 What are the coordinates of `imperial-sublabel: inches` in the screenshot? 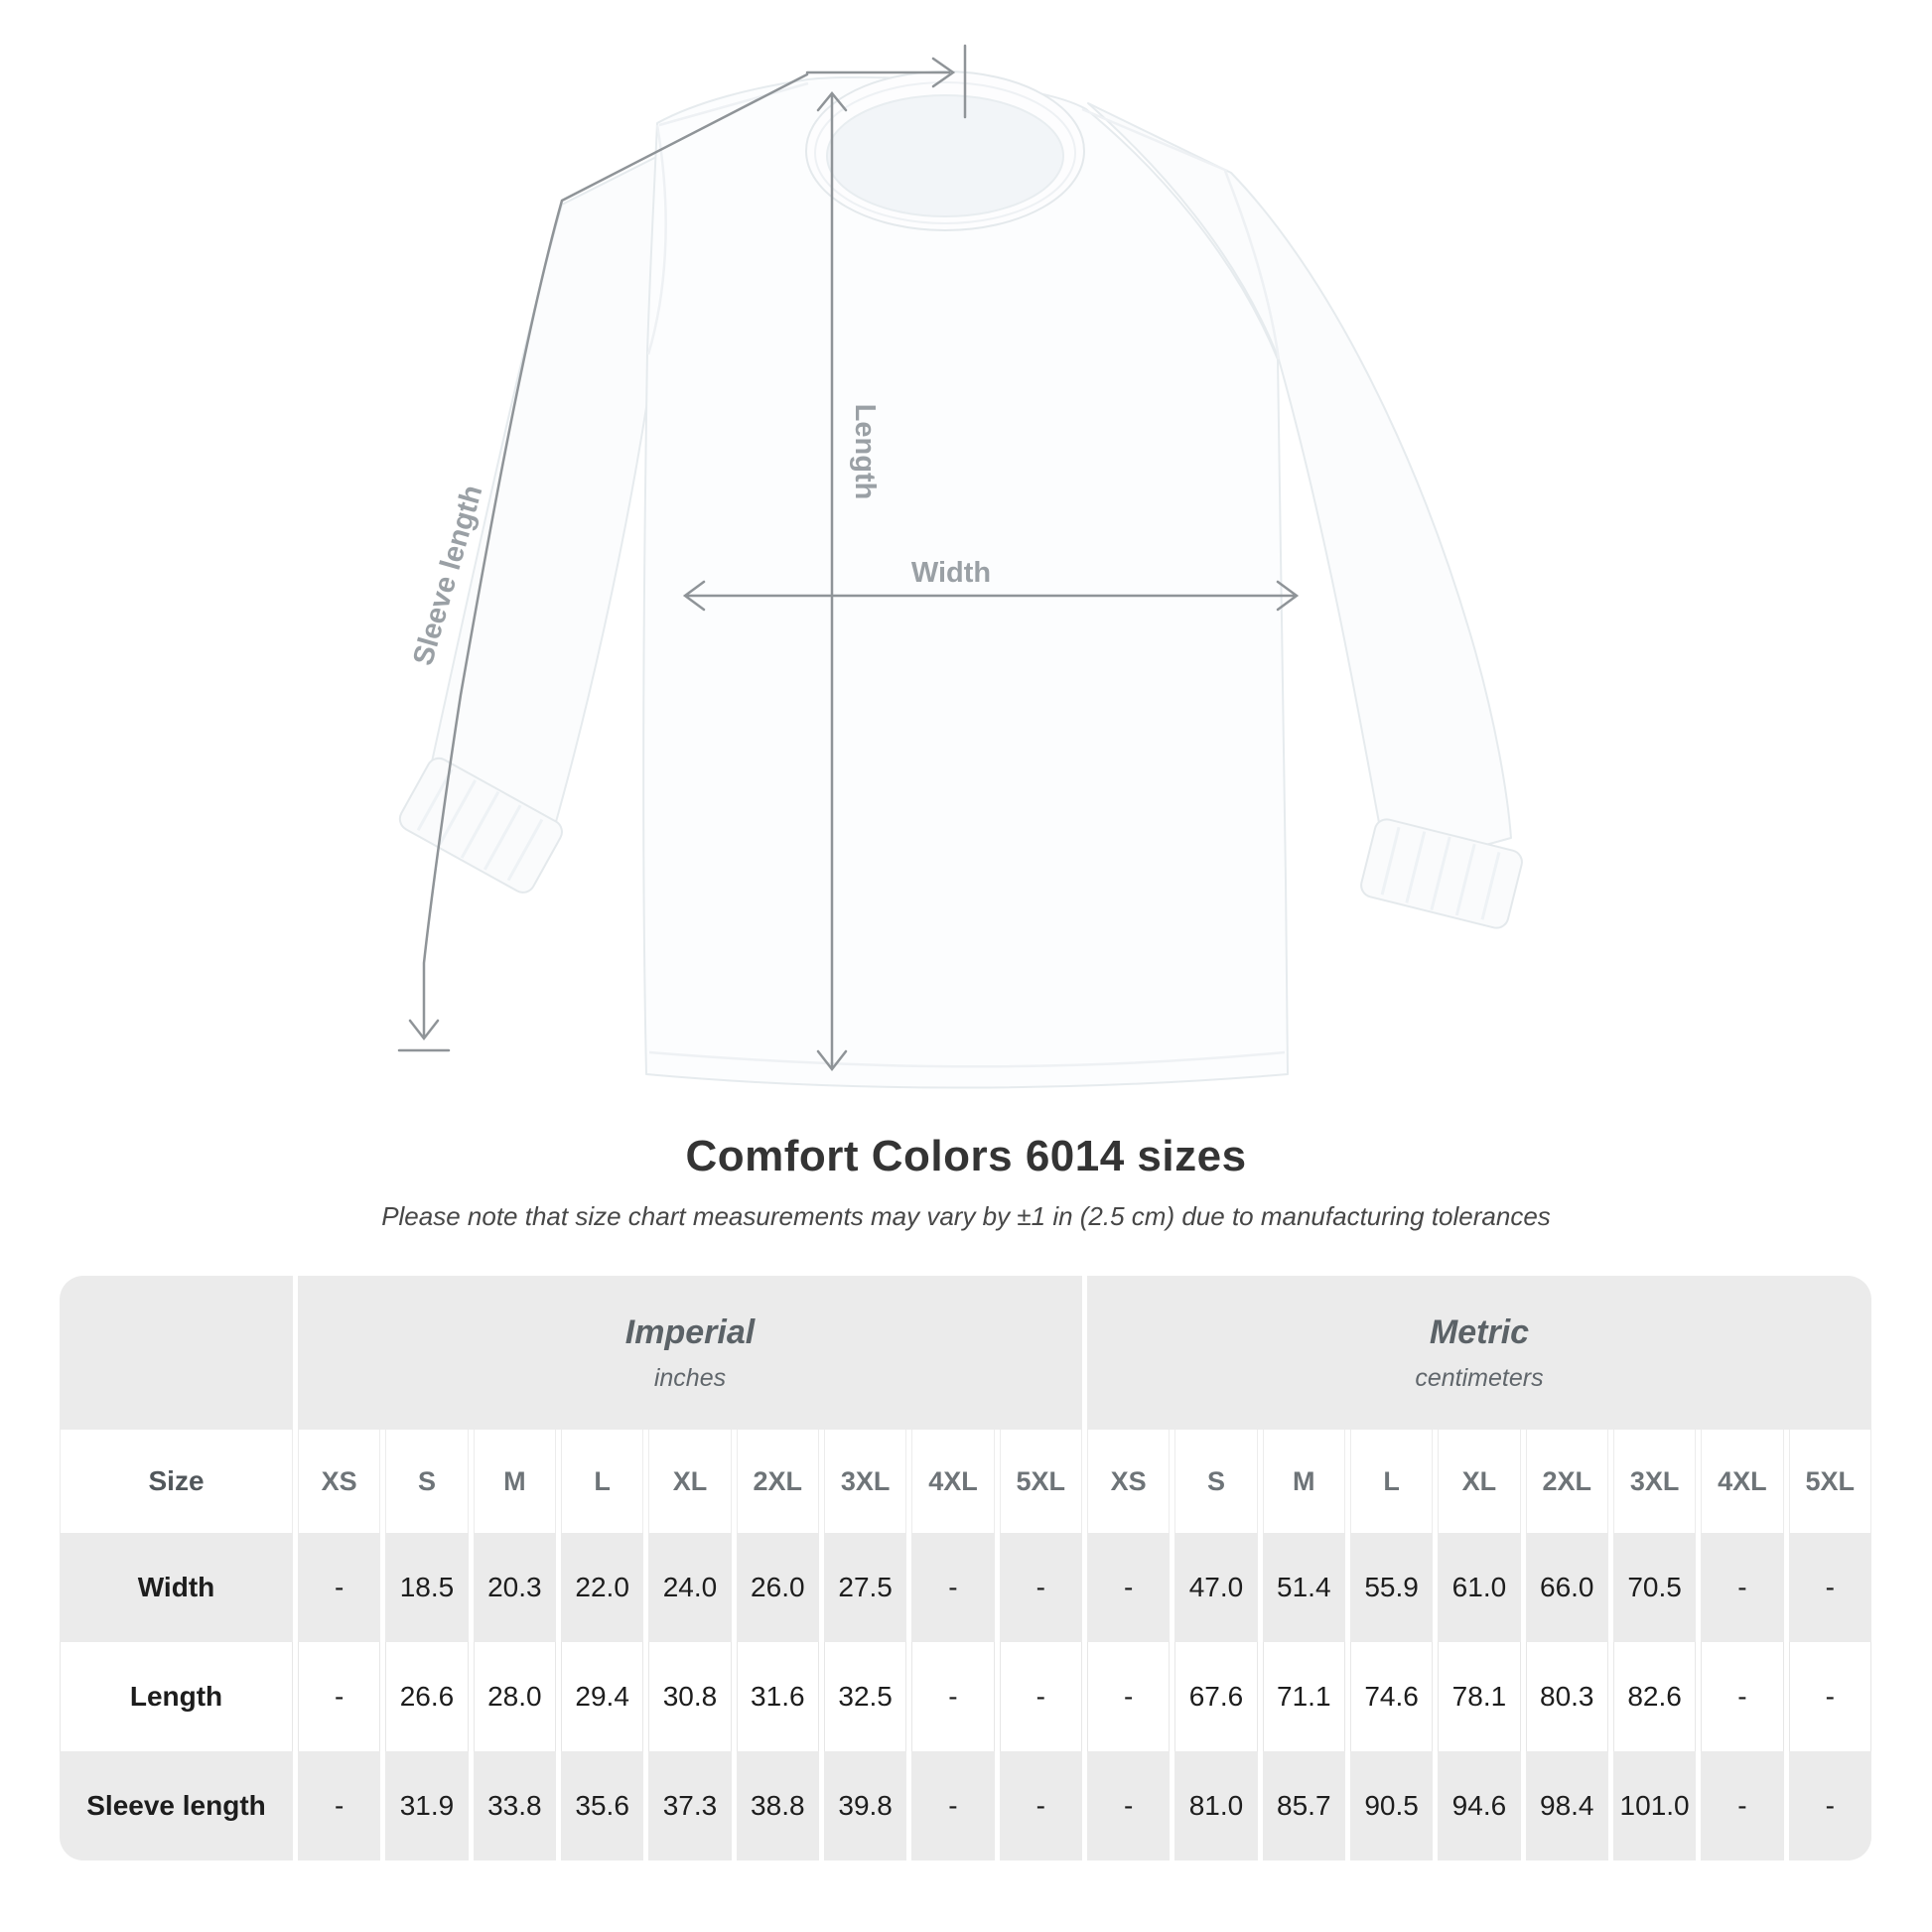 It's located at (690, 1377).